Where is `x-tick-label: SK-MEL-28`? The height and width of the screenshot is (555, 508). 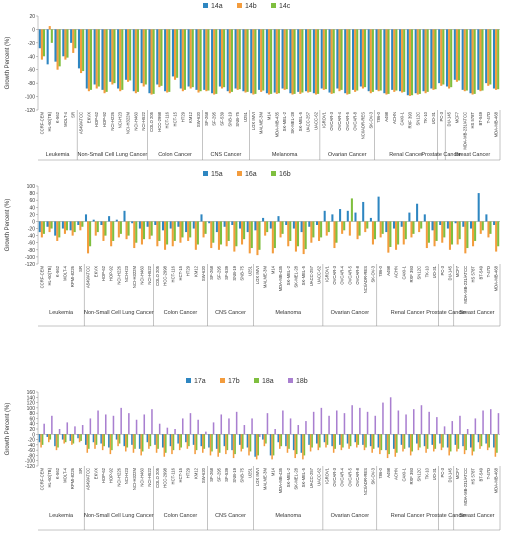
x-tick-label: SK-MEL-28 is located at coordinates (295, 276).